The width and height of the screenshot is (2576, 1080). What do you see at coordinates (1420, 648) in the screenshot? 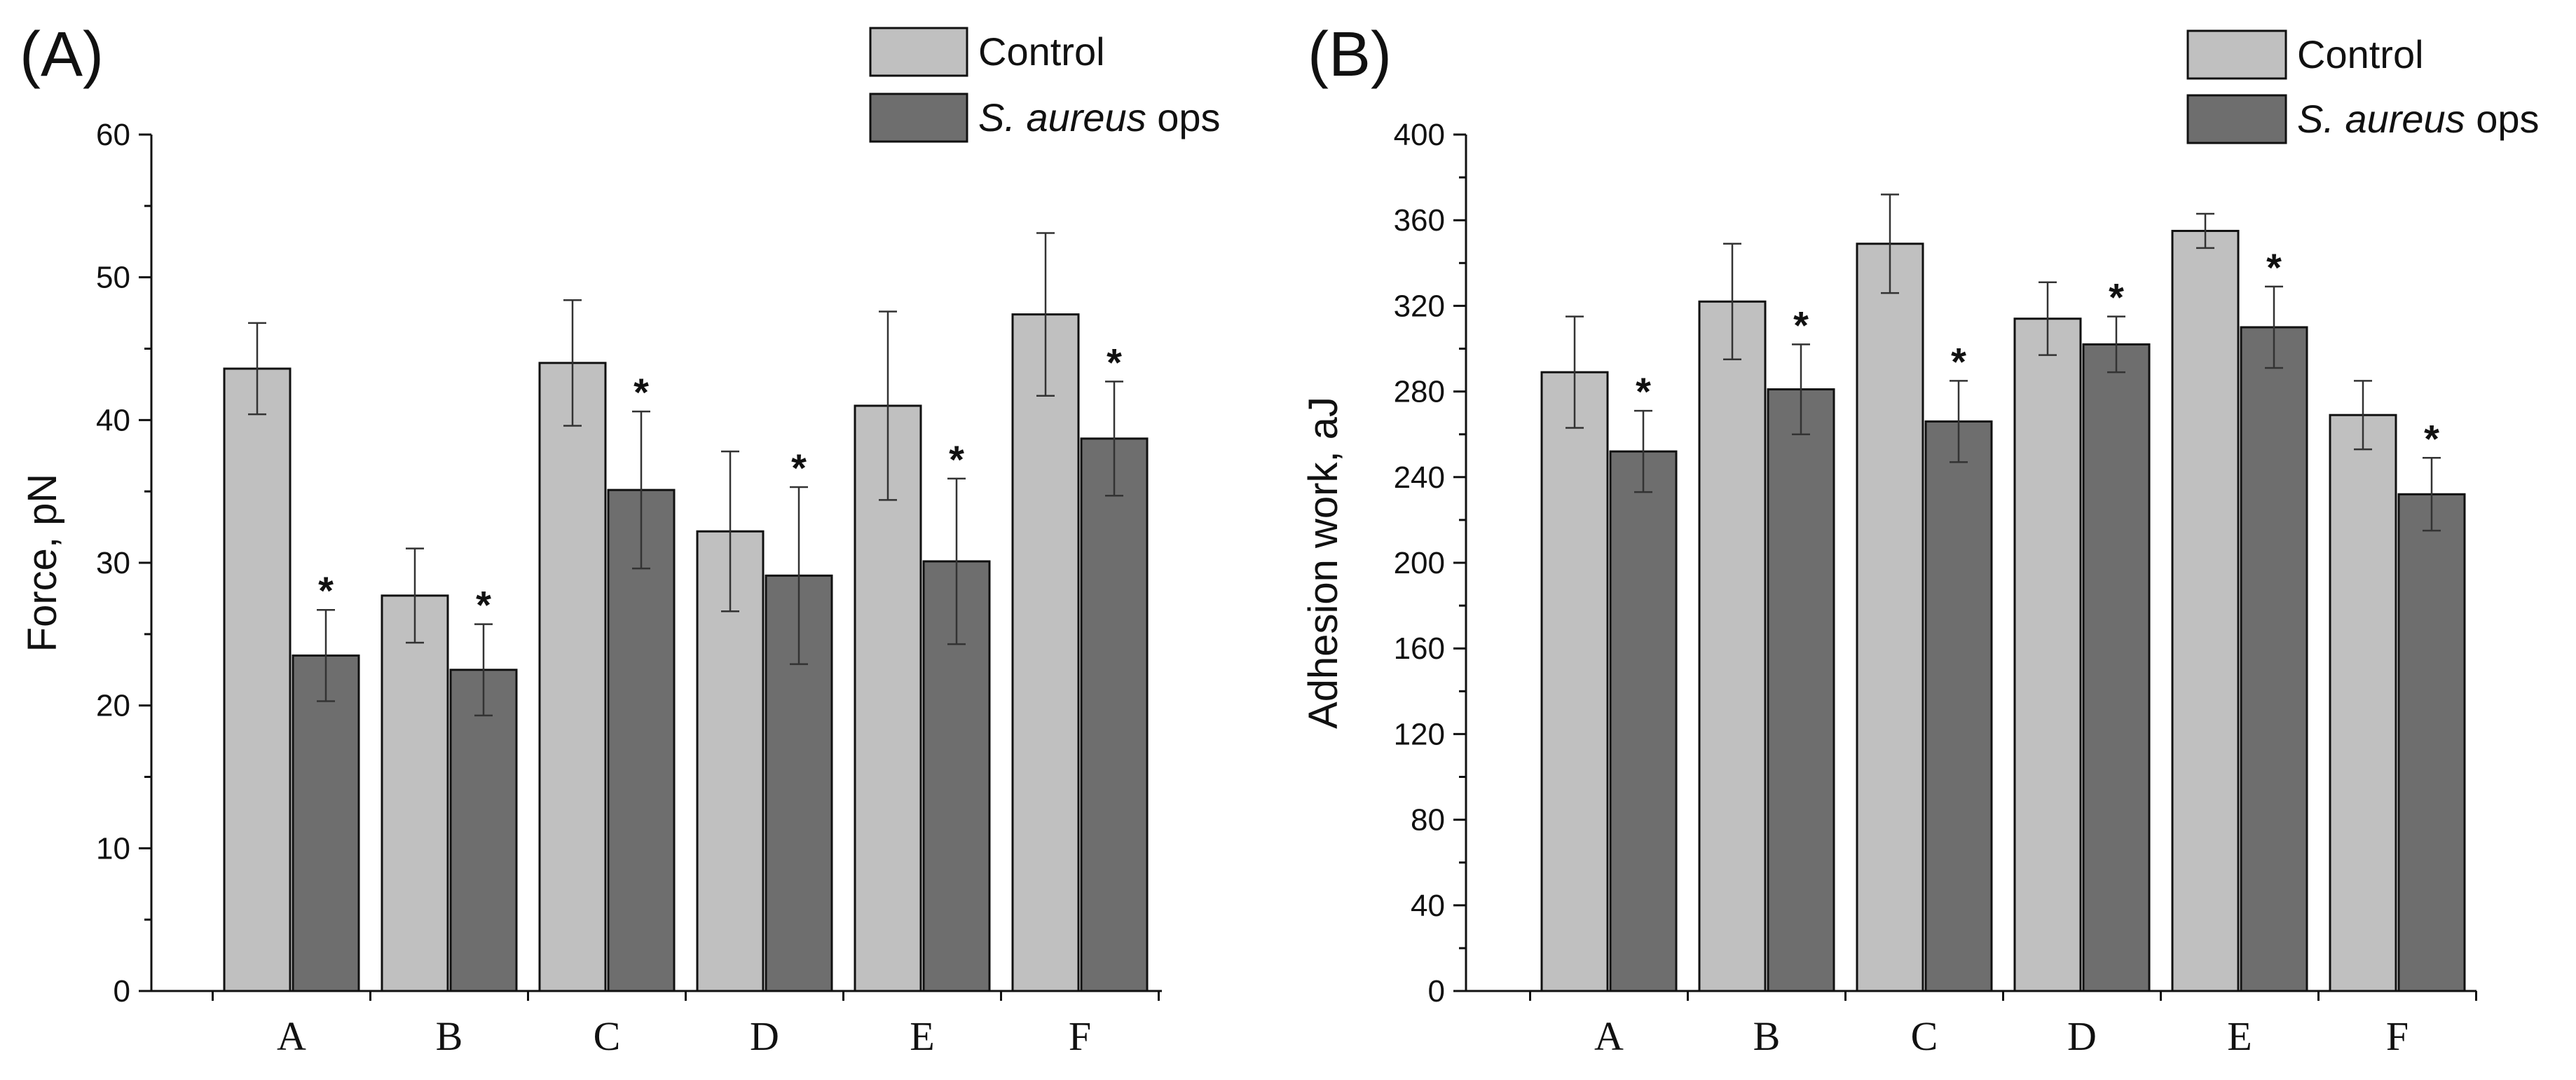
I see `y-tick-label: 160` at bounding box center [1420, 648].